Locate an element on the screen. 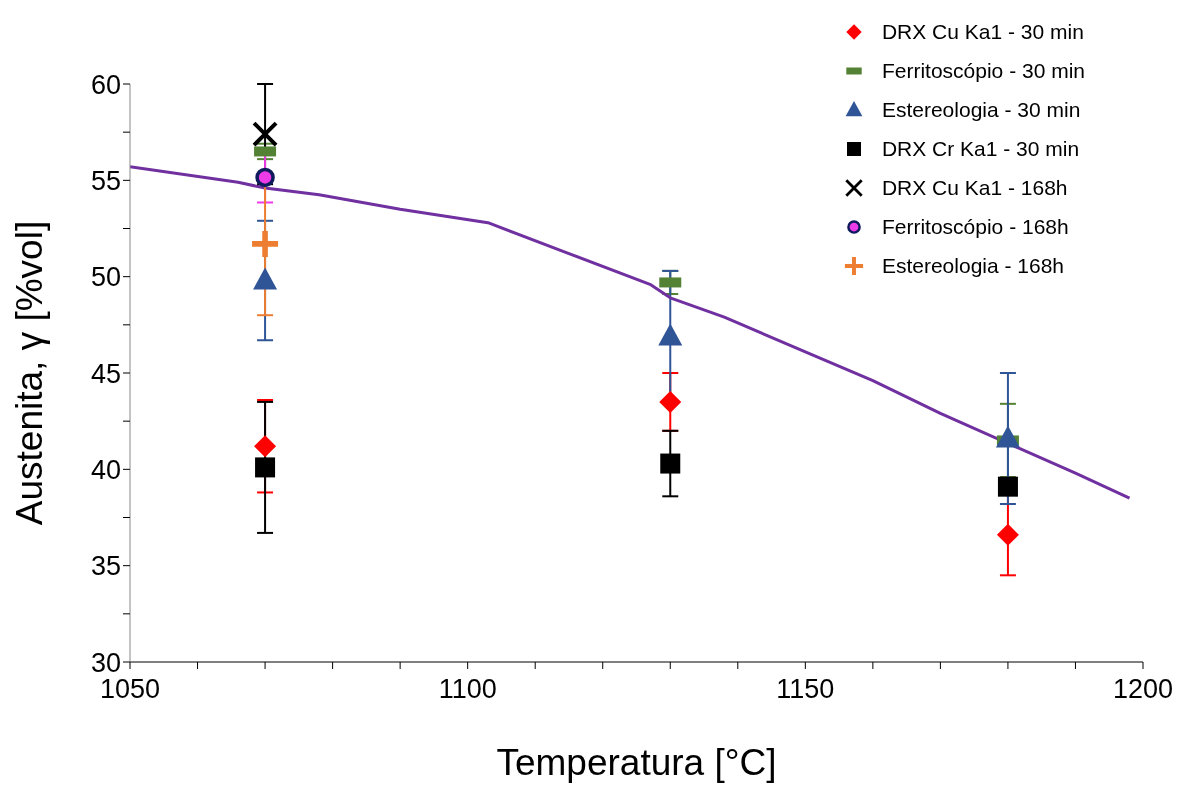 The width and height of the screenshot is (1193, 791). y-tick-label: 60 is located at coordinates (105, 84).